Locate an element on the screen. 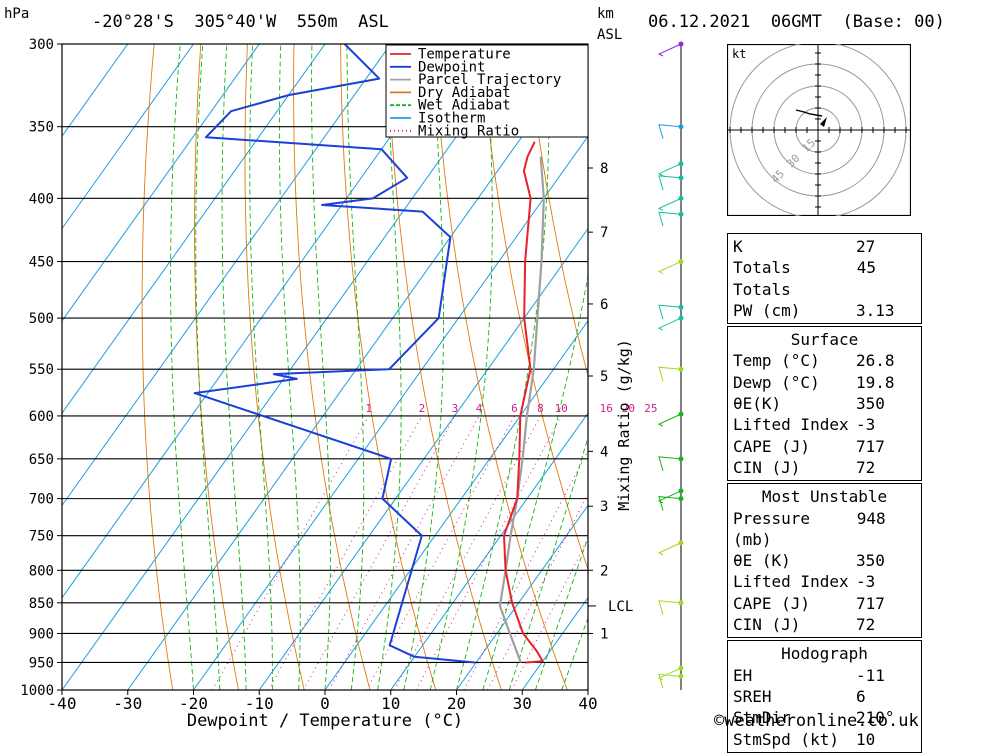 The width and height of the screenshot is (1000, 755). most-unstable-title: Most Unstable is located at coordinates (824, 496).